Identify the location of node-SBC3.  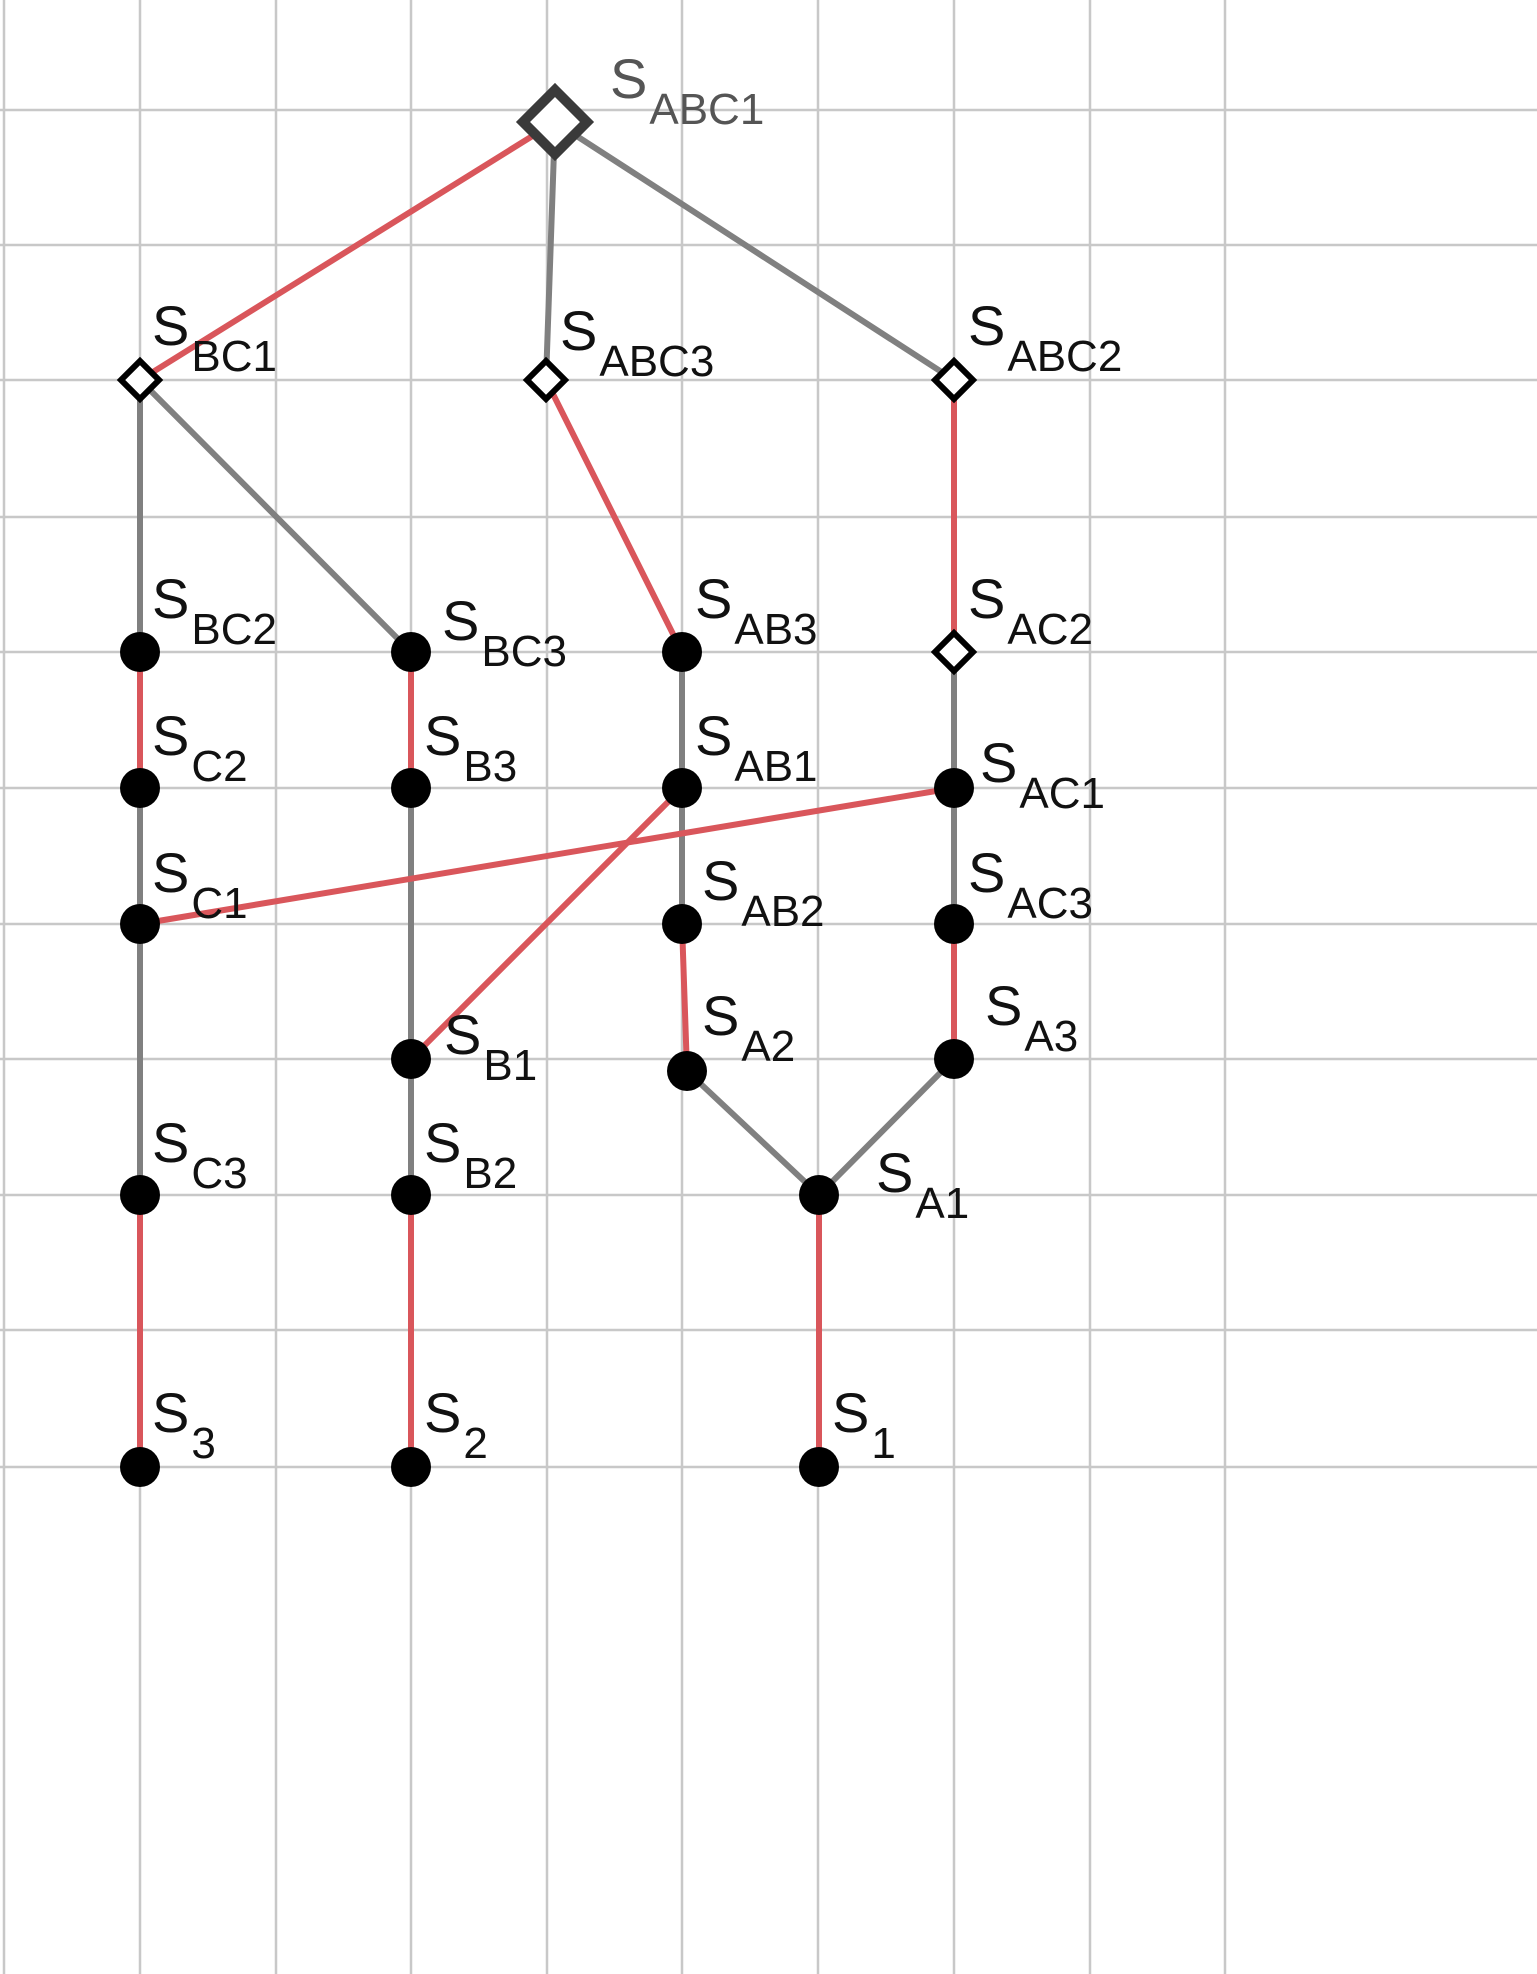
(411, 652).